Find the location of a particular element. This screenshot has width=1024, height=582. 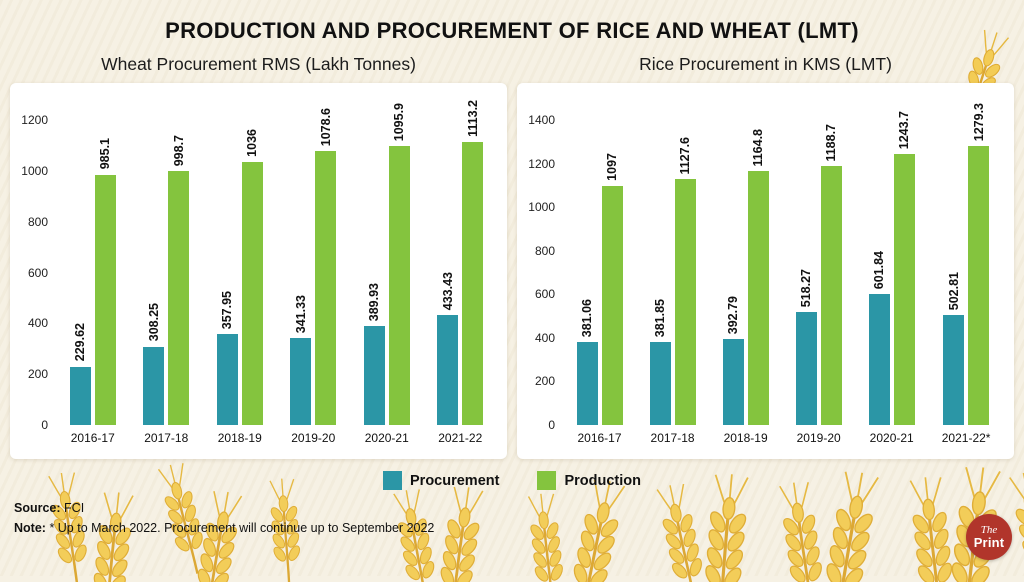

bar-group: 341.33 1078.6 2019-20 is located at coordinates (313, 278).